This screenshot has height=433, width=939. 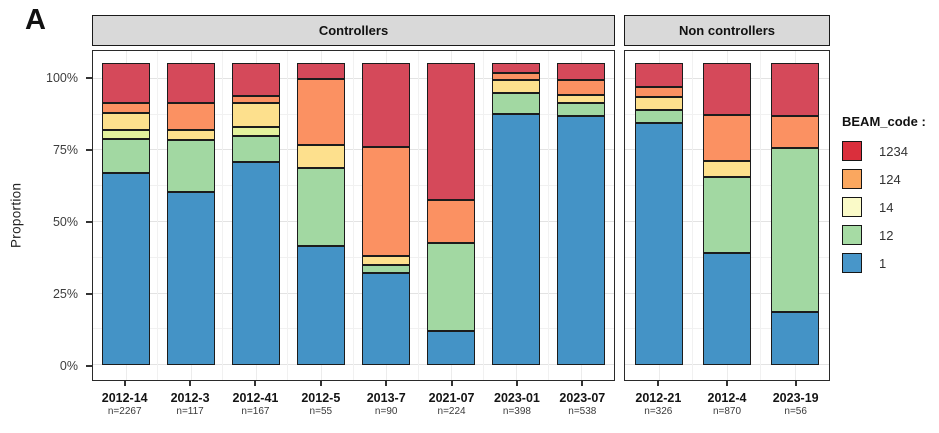 I want to click on sample-size-label: n=55, so click(x=321, y=411).